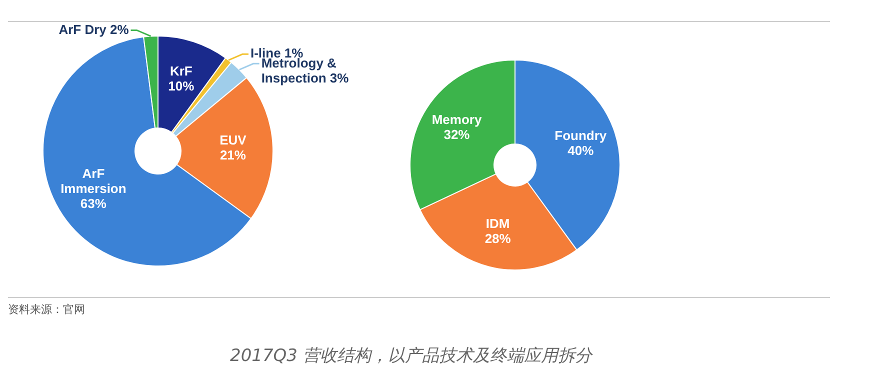 This screenshot has width=886, height=381. I want to click on slice-label: EUV, so click(233, 140).